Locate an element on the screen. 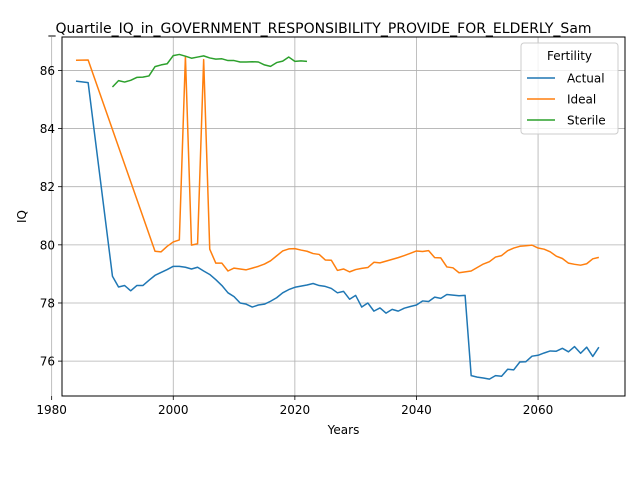 This screenshot has width=640, height=480. x-tick-label: 2020 is located at coordinates (295, 410).